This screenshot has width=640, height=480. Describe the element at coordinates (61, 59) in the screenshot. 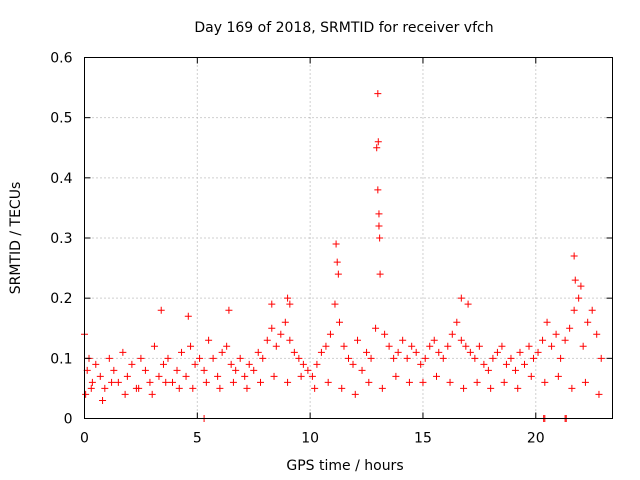

I see `y-tick-label: 0.6` at that location.